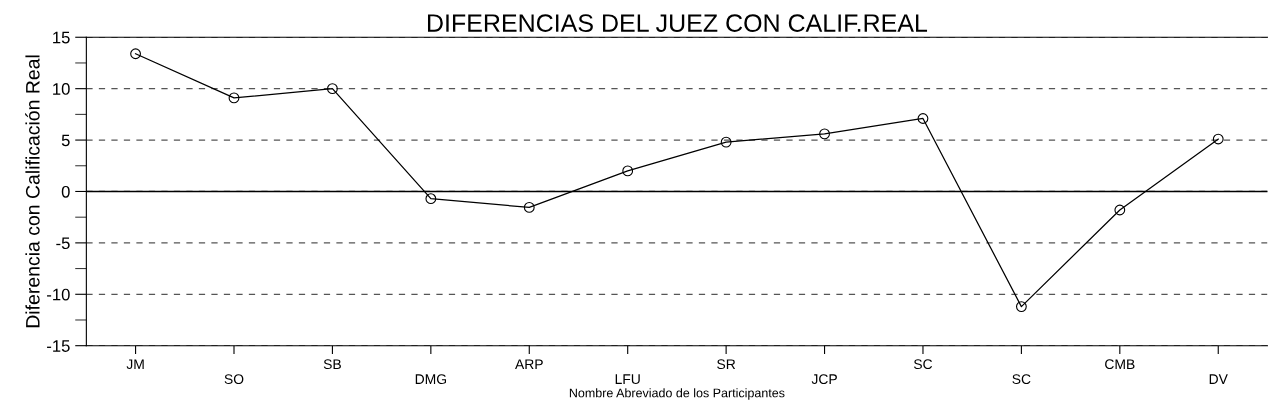  What do you see at coordinates (1218, 379) in the screenshot?
I see `x-tick-label: DV` at bounding box center [1218, 379].